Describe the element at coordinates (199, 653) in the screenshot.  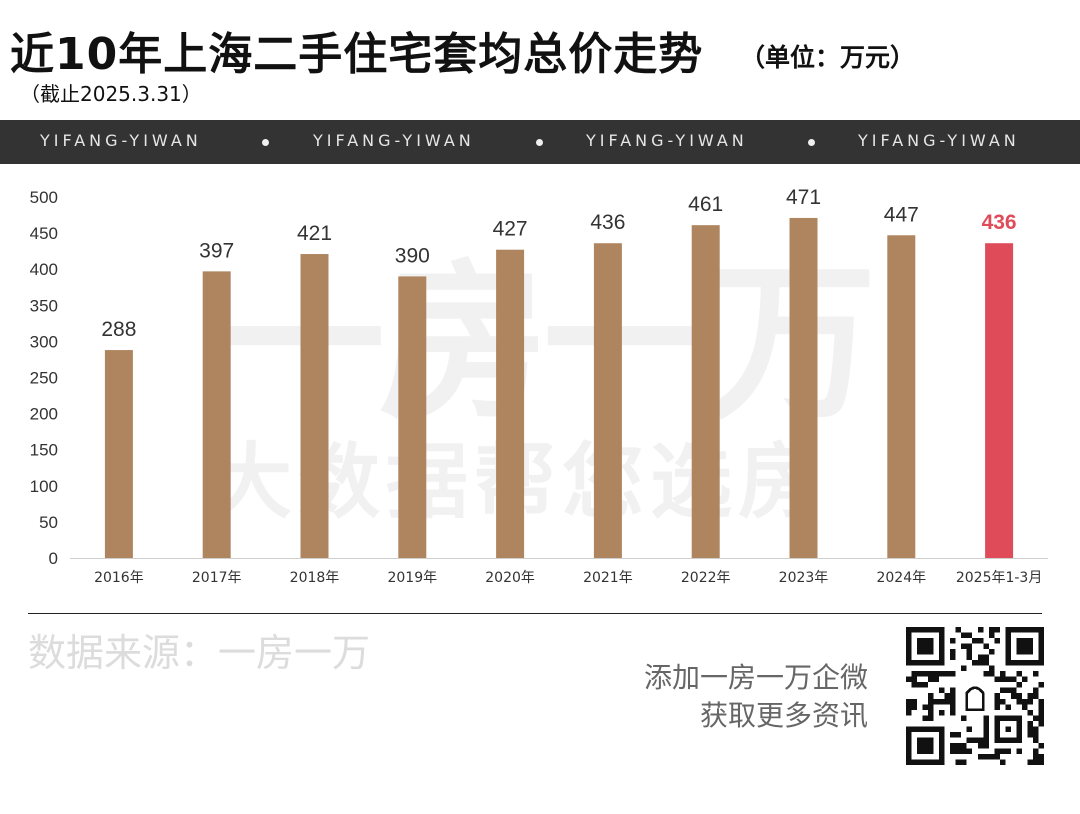
I see `data-source: 数据来源：一房一万` at that location.